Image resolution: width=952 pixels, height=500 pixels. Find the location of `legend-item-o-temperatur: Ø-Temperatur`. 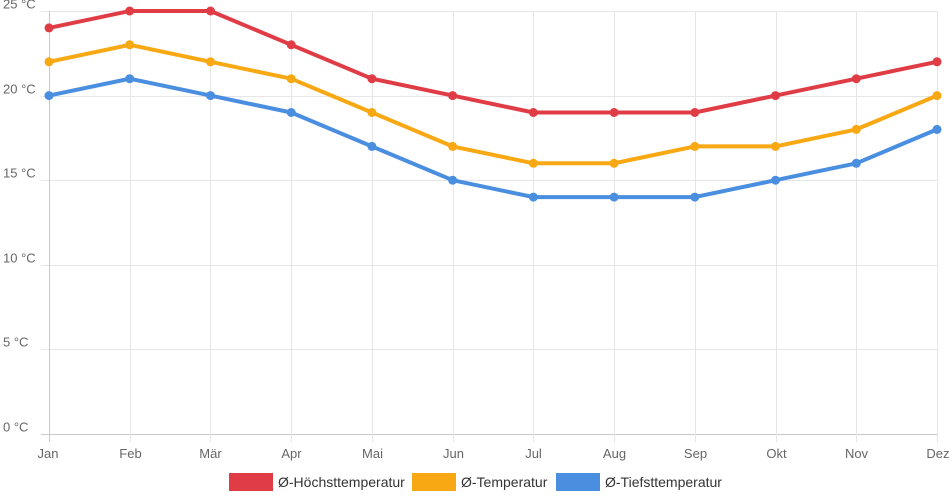

legend-item-o-temperatur: Ø-Temperatur is located at coordinates (480, 482).